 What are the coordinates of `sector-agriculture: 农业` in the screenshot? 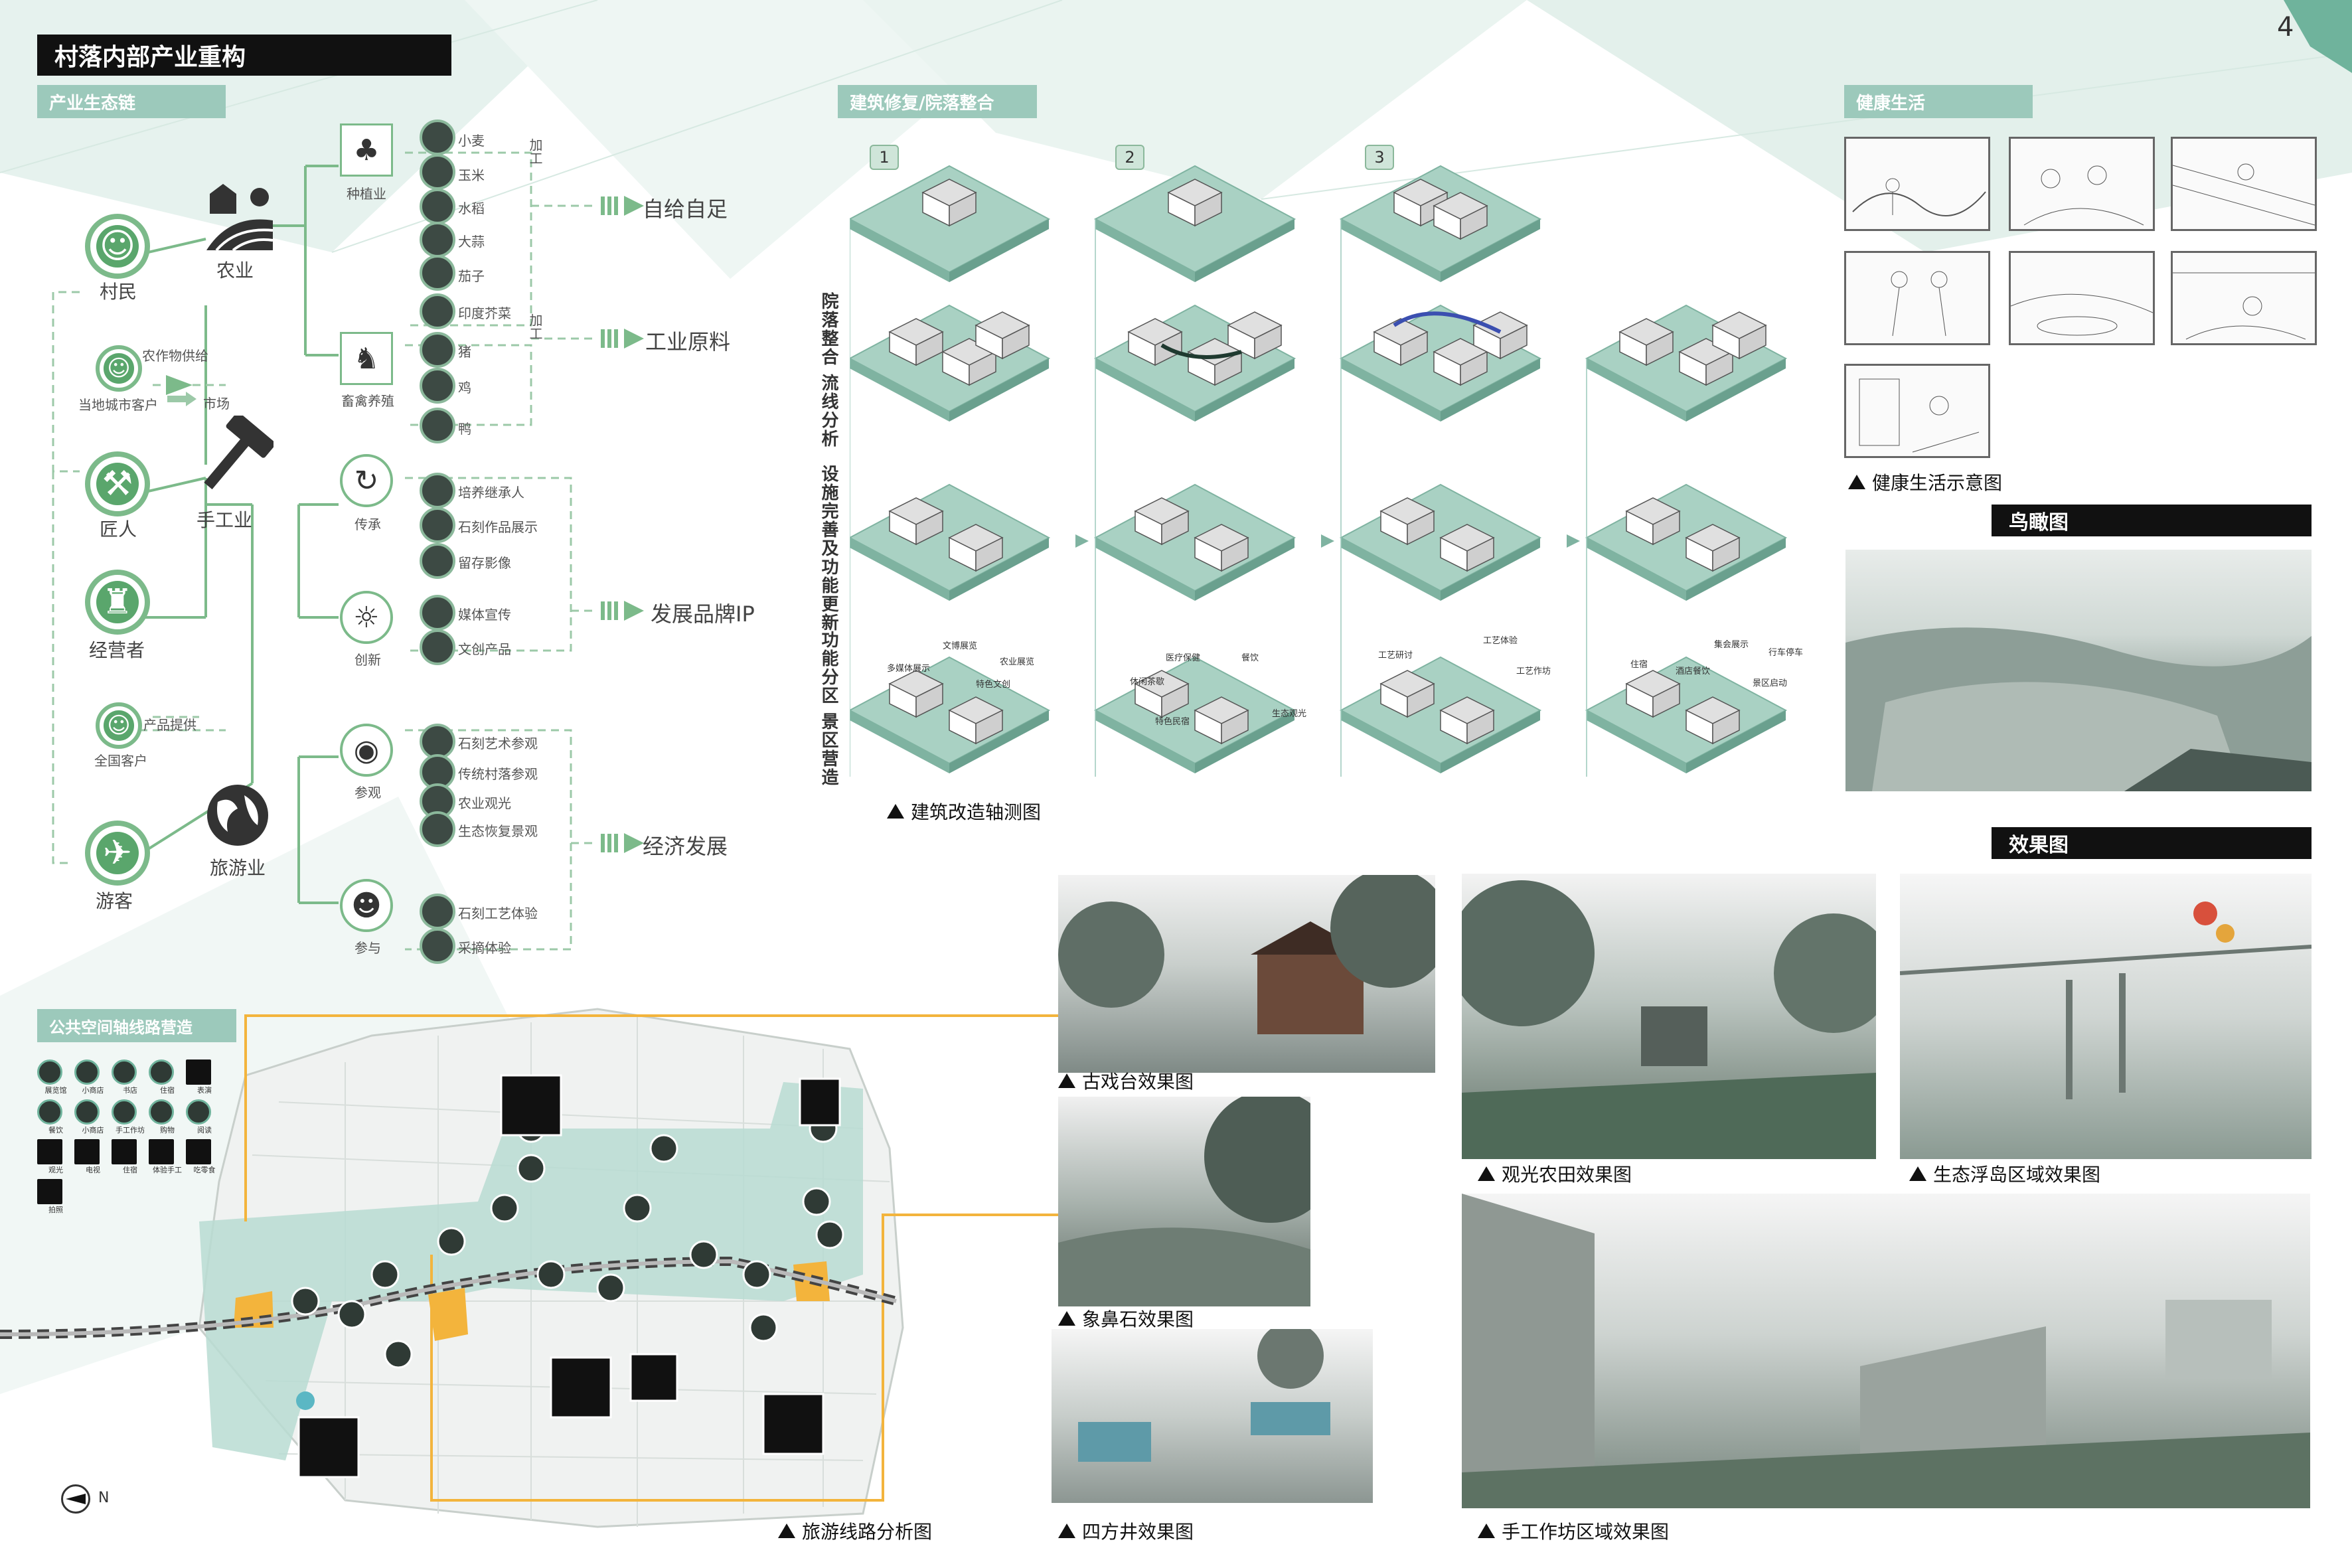 It's located at (235, 270).